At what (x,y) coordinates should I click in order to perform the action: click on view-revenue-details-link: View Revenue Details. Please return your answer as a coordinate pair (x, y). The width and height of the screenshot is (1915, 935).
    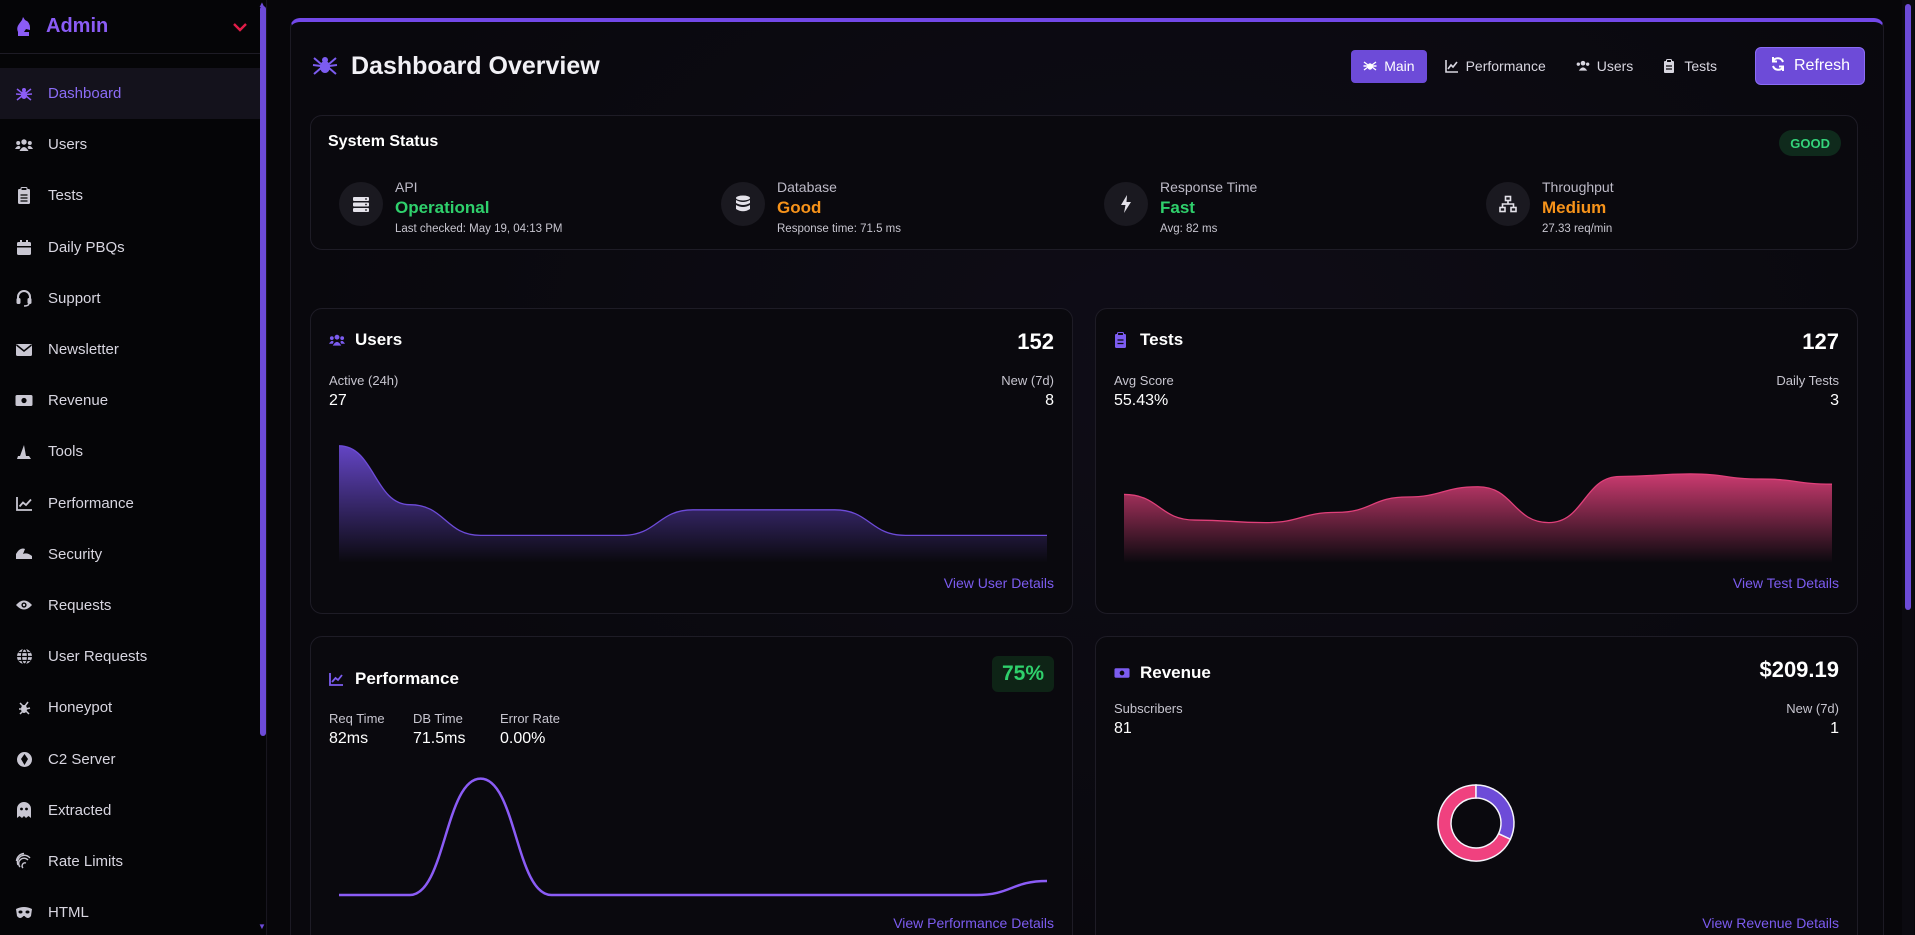
    Looking at the image, I should click on (1770, 923).